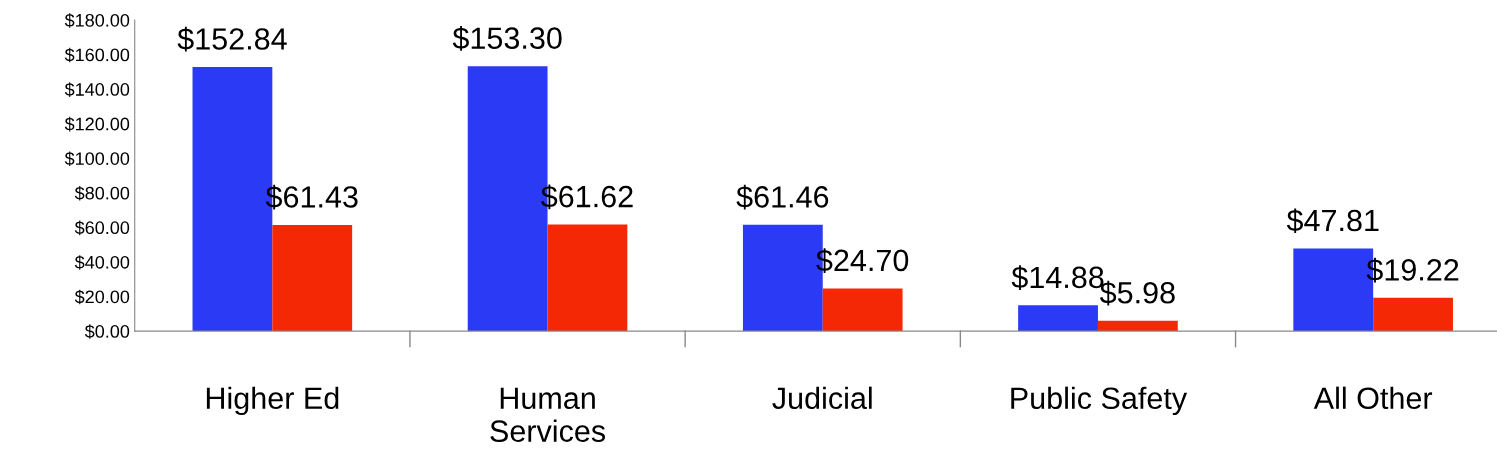 The width and height of the screenshot is (1497, 465). I want to click on y-tick-label: $0.00, so click(107, 331).